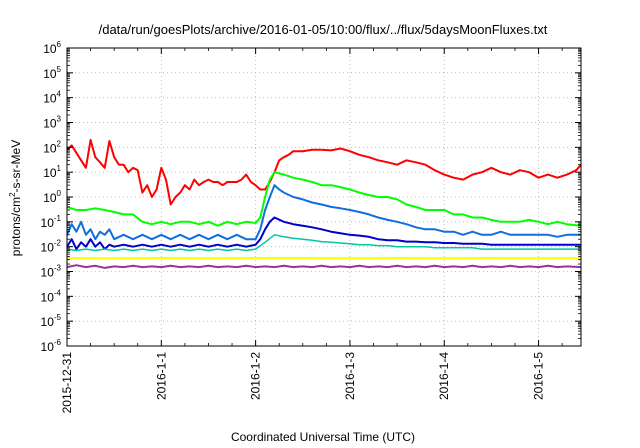  Describe the element at coordinates (59, 119) in the screenshot. I see `y-tick-exponent: 3` at that location.